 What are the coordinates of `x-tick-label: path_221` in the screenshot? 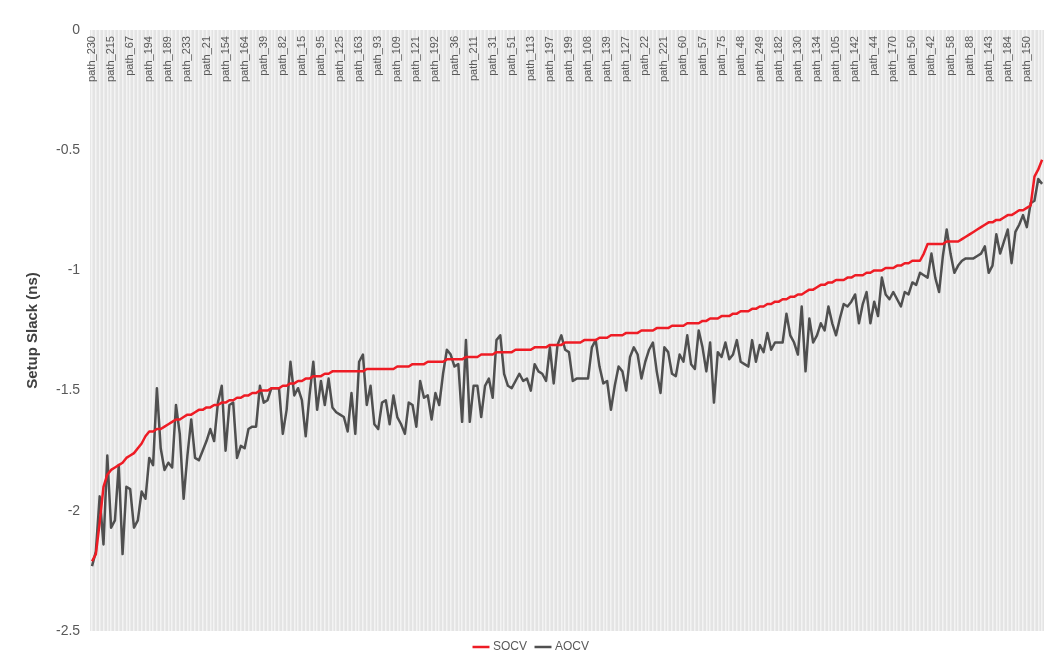 It's located at (663, 59).